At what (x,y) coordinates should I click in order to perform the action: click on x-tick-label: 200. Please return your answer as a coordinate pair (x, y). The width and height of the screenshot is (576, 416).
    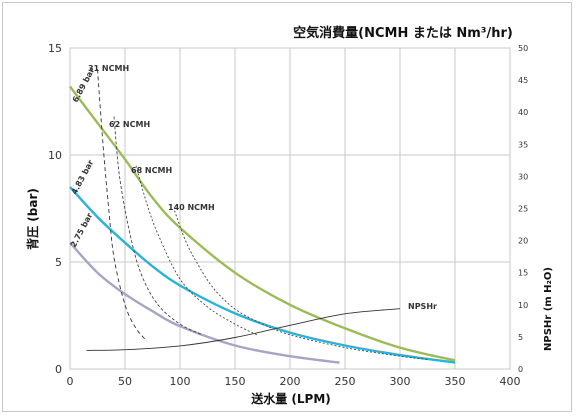
    Looking at the image, I should click on (290, 381).